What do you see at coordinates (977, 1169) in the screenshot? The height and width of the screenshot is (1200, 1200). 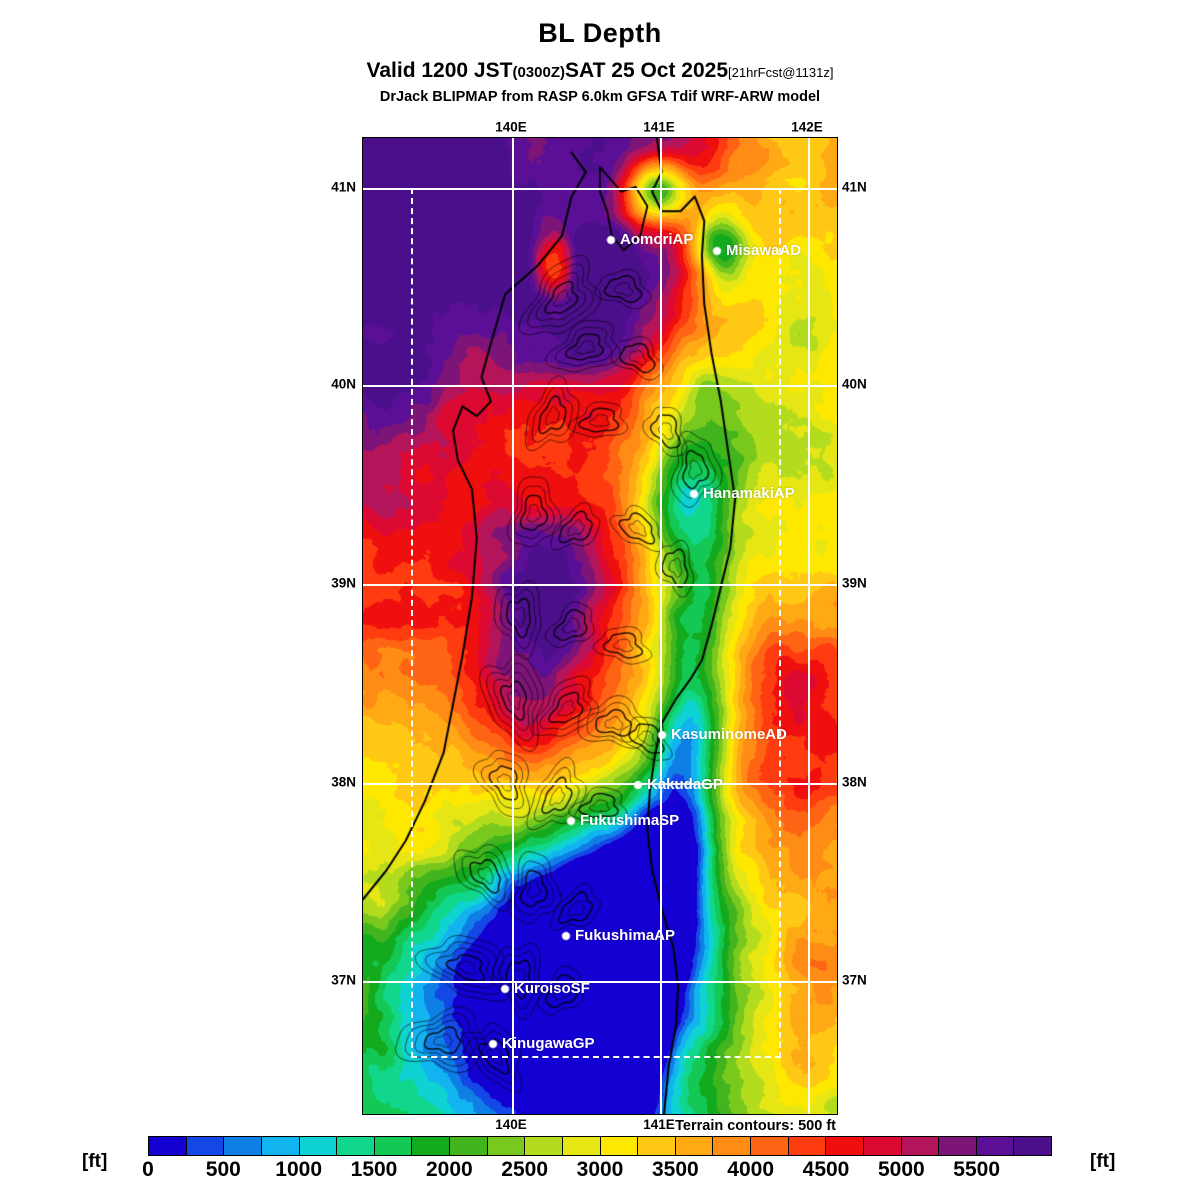 I see `colorbar-tick-label: 5500` at bounding box center [977, 1169].